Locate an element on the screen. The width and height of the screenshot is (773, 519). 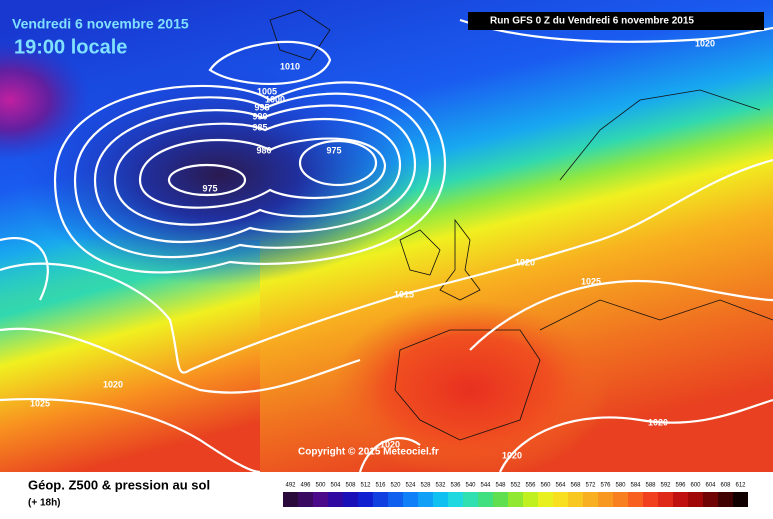
scale-label: 608 is located at coordinates (725, 486).